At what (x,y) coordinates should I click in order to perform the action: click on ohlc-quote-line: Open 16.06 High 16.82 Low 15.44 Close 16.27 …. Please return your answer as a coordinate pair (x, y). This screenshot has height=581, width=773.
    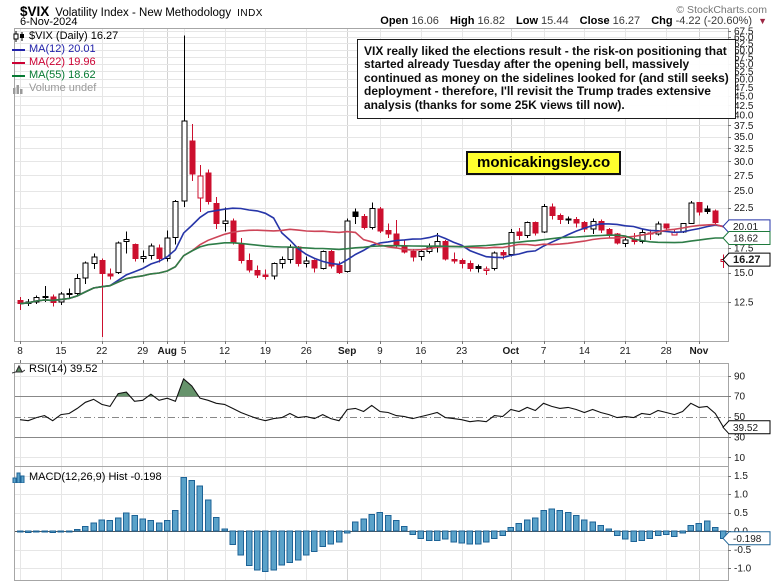
    Looking at the image, I should click on (569, 21).